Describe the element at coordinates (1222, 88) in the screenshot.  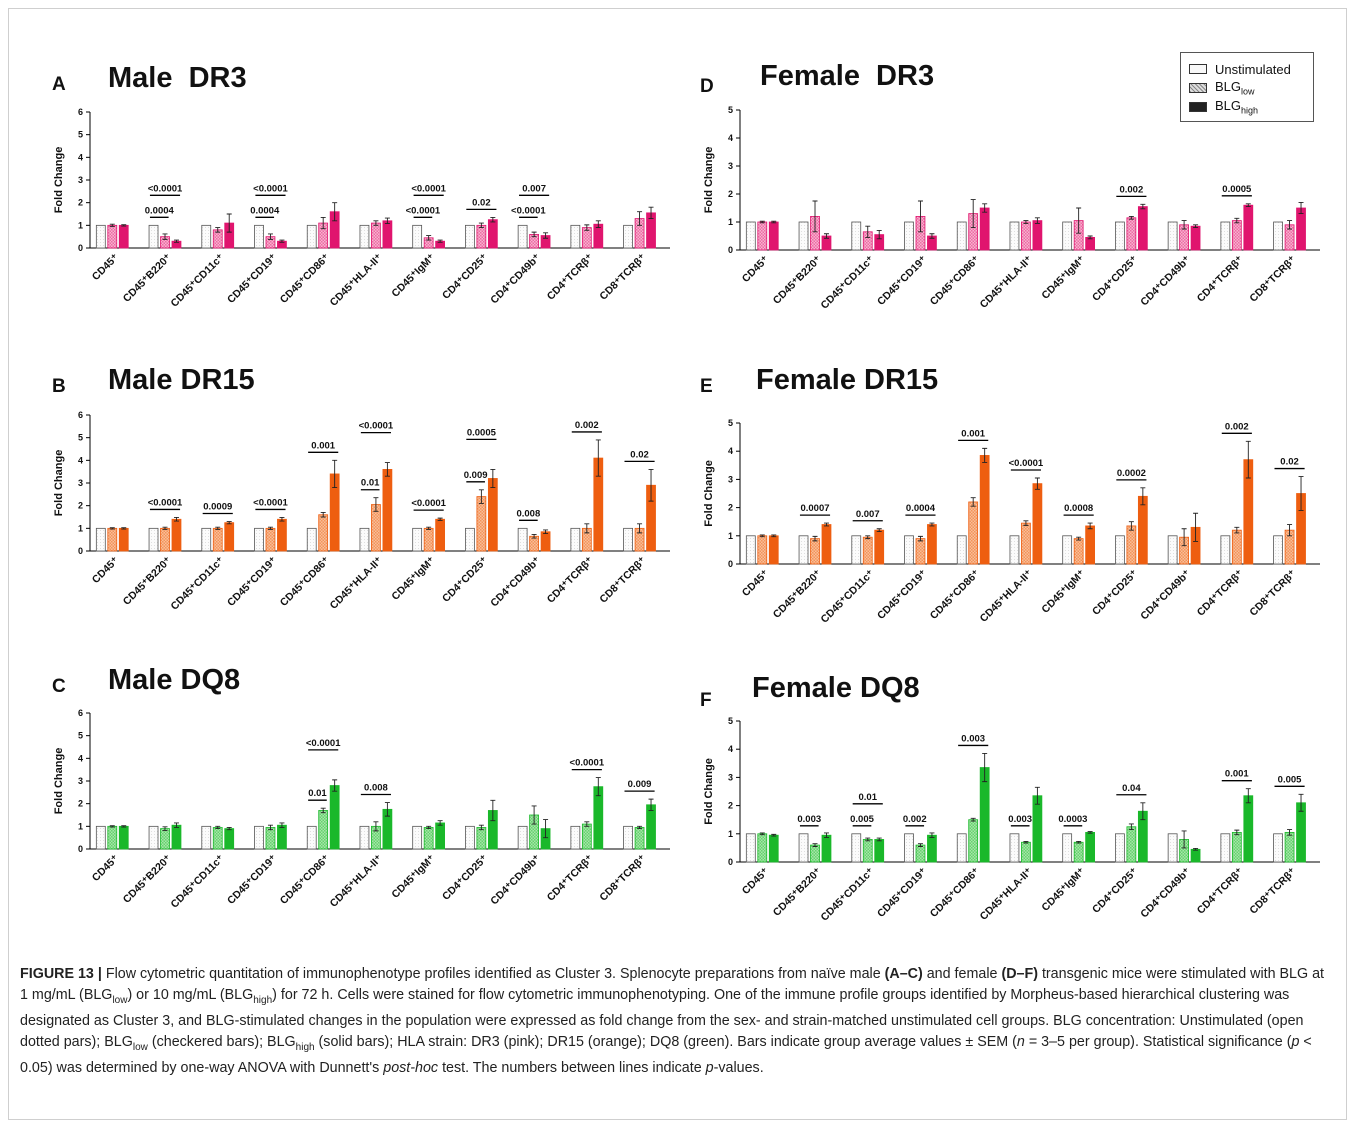
I see `legend-item-low: BLGlow` at that location.